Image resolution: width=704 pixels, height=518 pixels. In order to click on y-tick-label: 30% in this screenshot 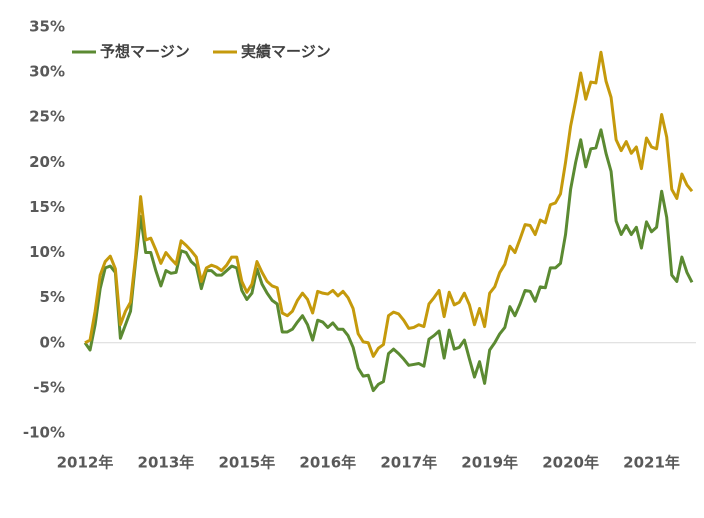, I will do `click(47, 72)`.